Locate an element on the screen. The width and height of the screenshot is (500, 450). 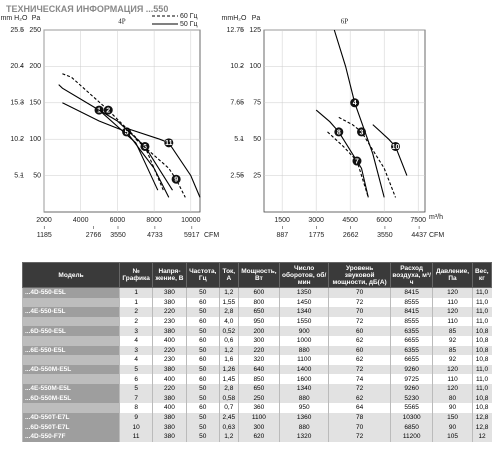
table-cell: 4,0 is located at coordinates (228, 321).